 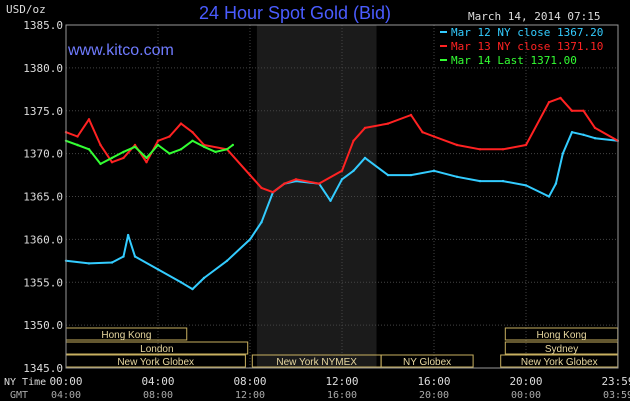 What do you see at coordinates (561, 349) in the screenshot?
I see `session-label: Sydney` at bounding box center [561, 349].